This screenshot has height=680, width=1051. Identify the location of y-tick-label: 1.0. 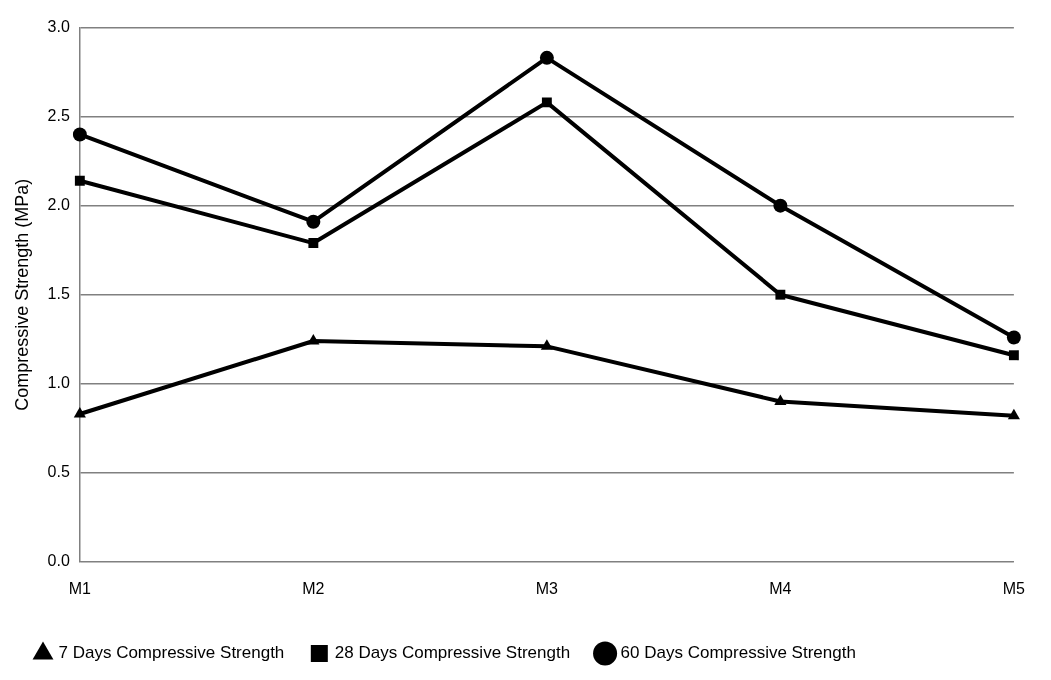
(58, 383).